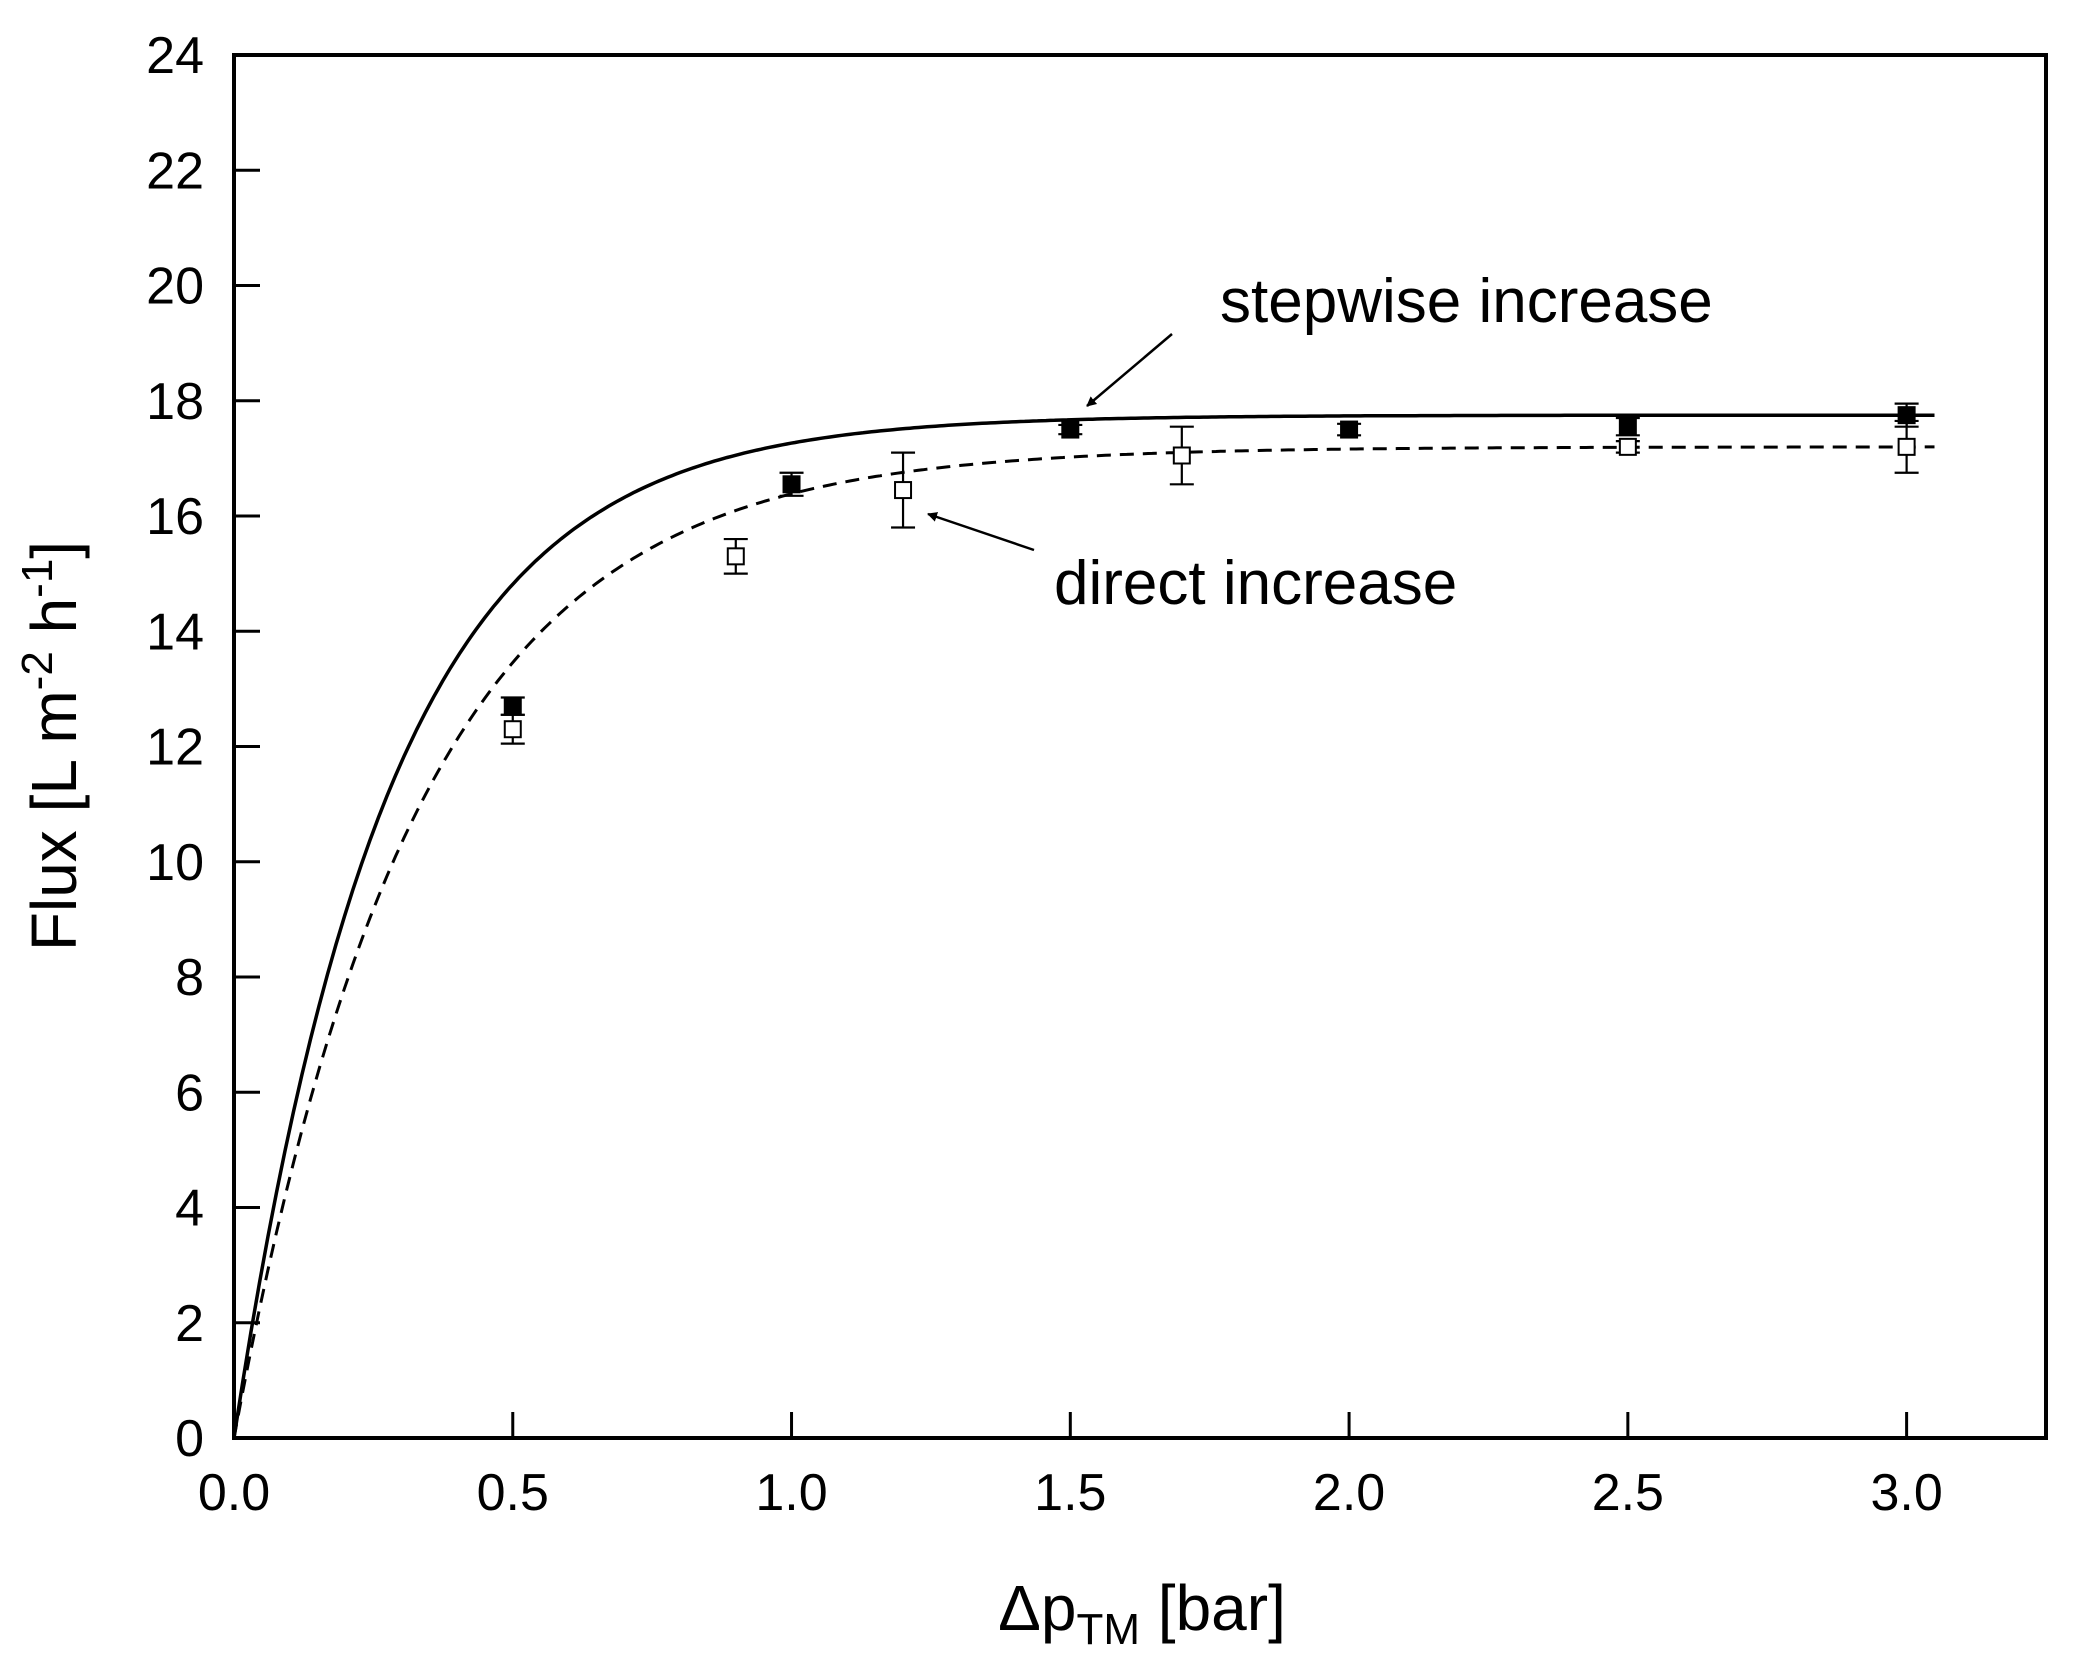 The image size is (2079, 1665). Describe the element at coordinates (54, 820) in the screenshot. I see `y-axis-title-main: Flux [L m` at that location.